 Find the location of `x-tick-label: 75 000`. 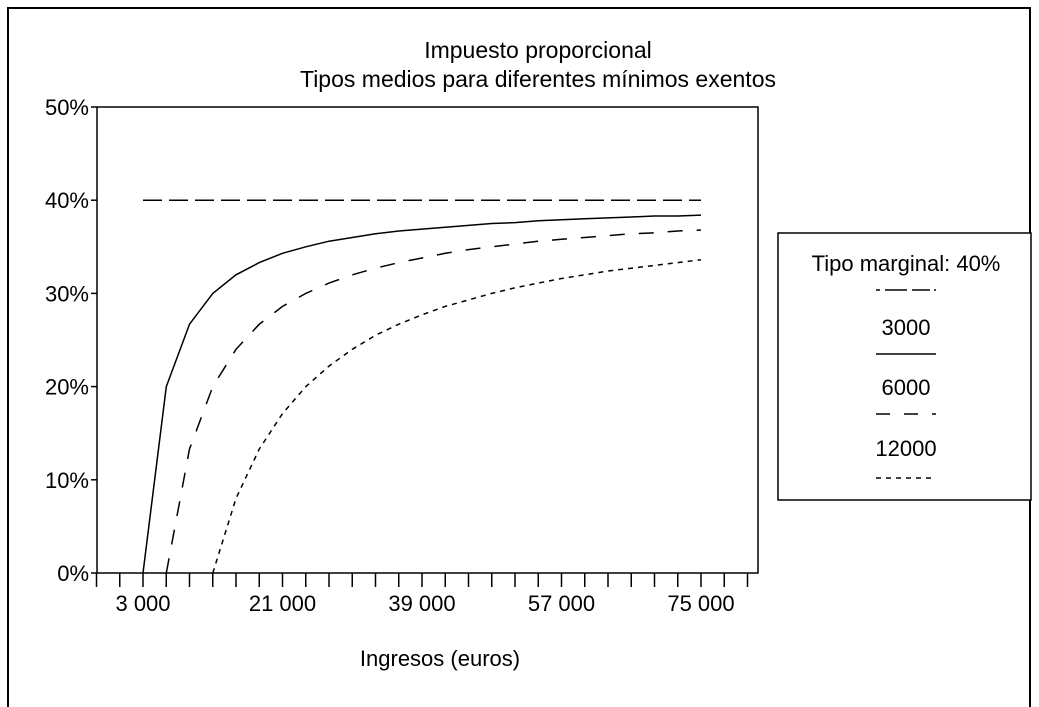

x-tick-label: 75 000 is located at coordinates (700, 603).